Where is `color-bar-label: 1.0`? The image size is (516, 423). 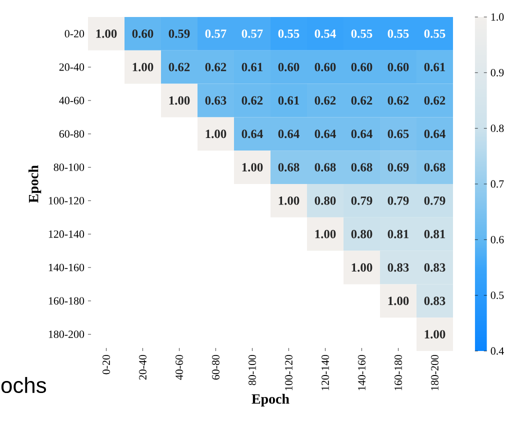
color-bar-label: 1.0 is located at coordinates (497, 17).